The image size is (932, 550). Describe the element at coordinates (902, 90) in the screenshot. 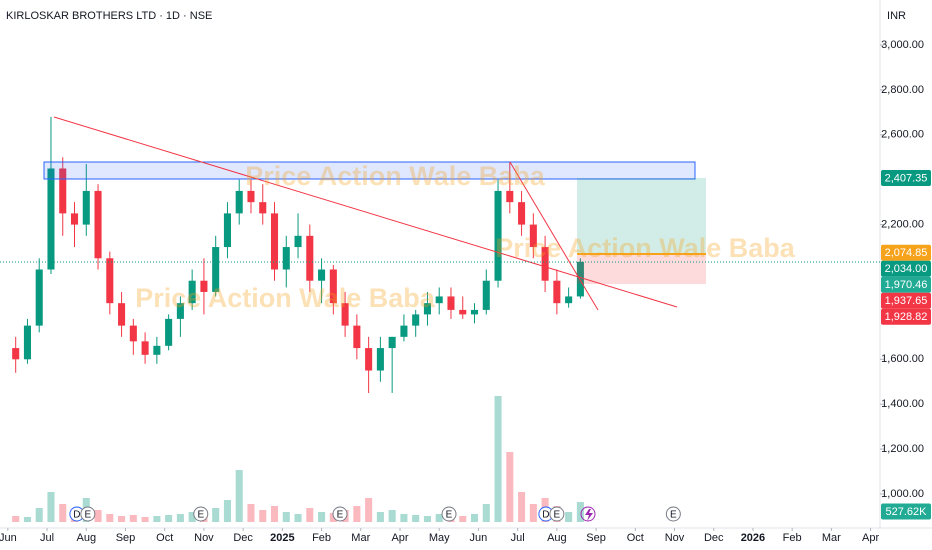

I see `y-tick-label: 2,800.00` at that location.